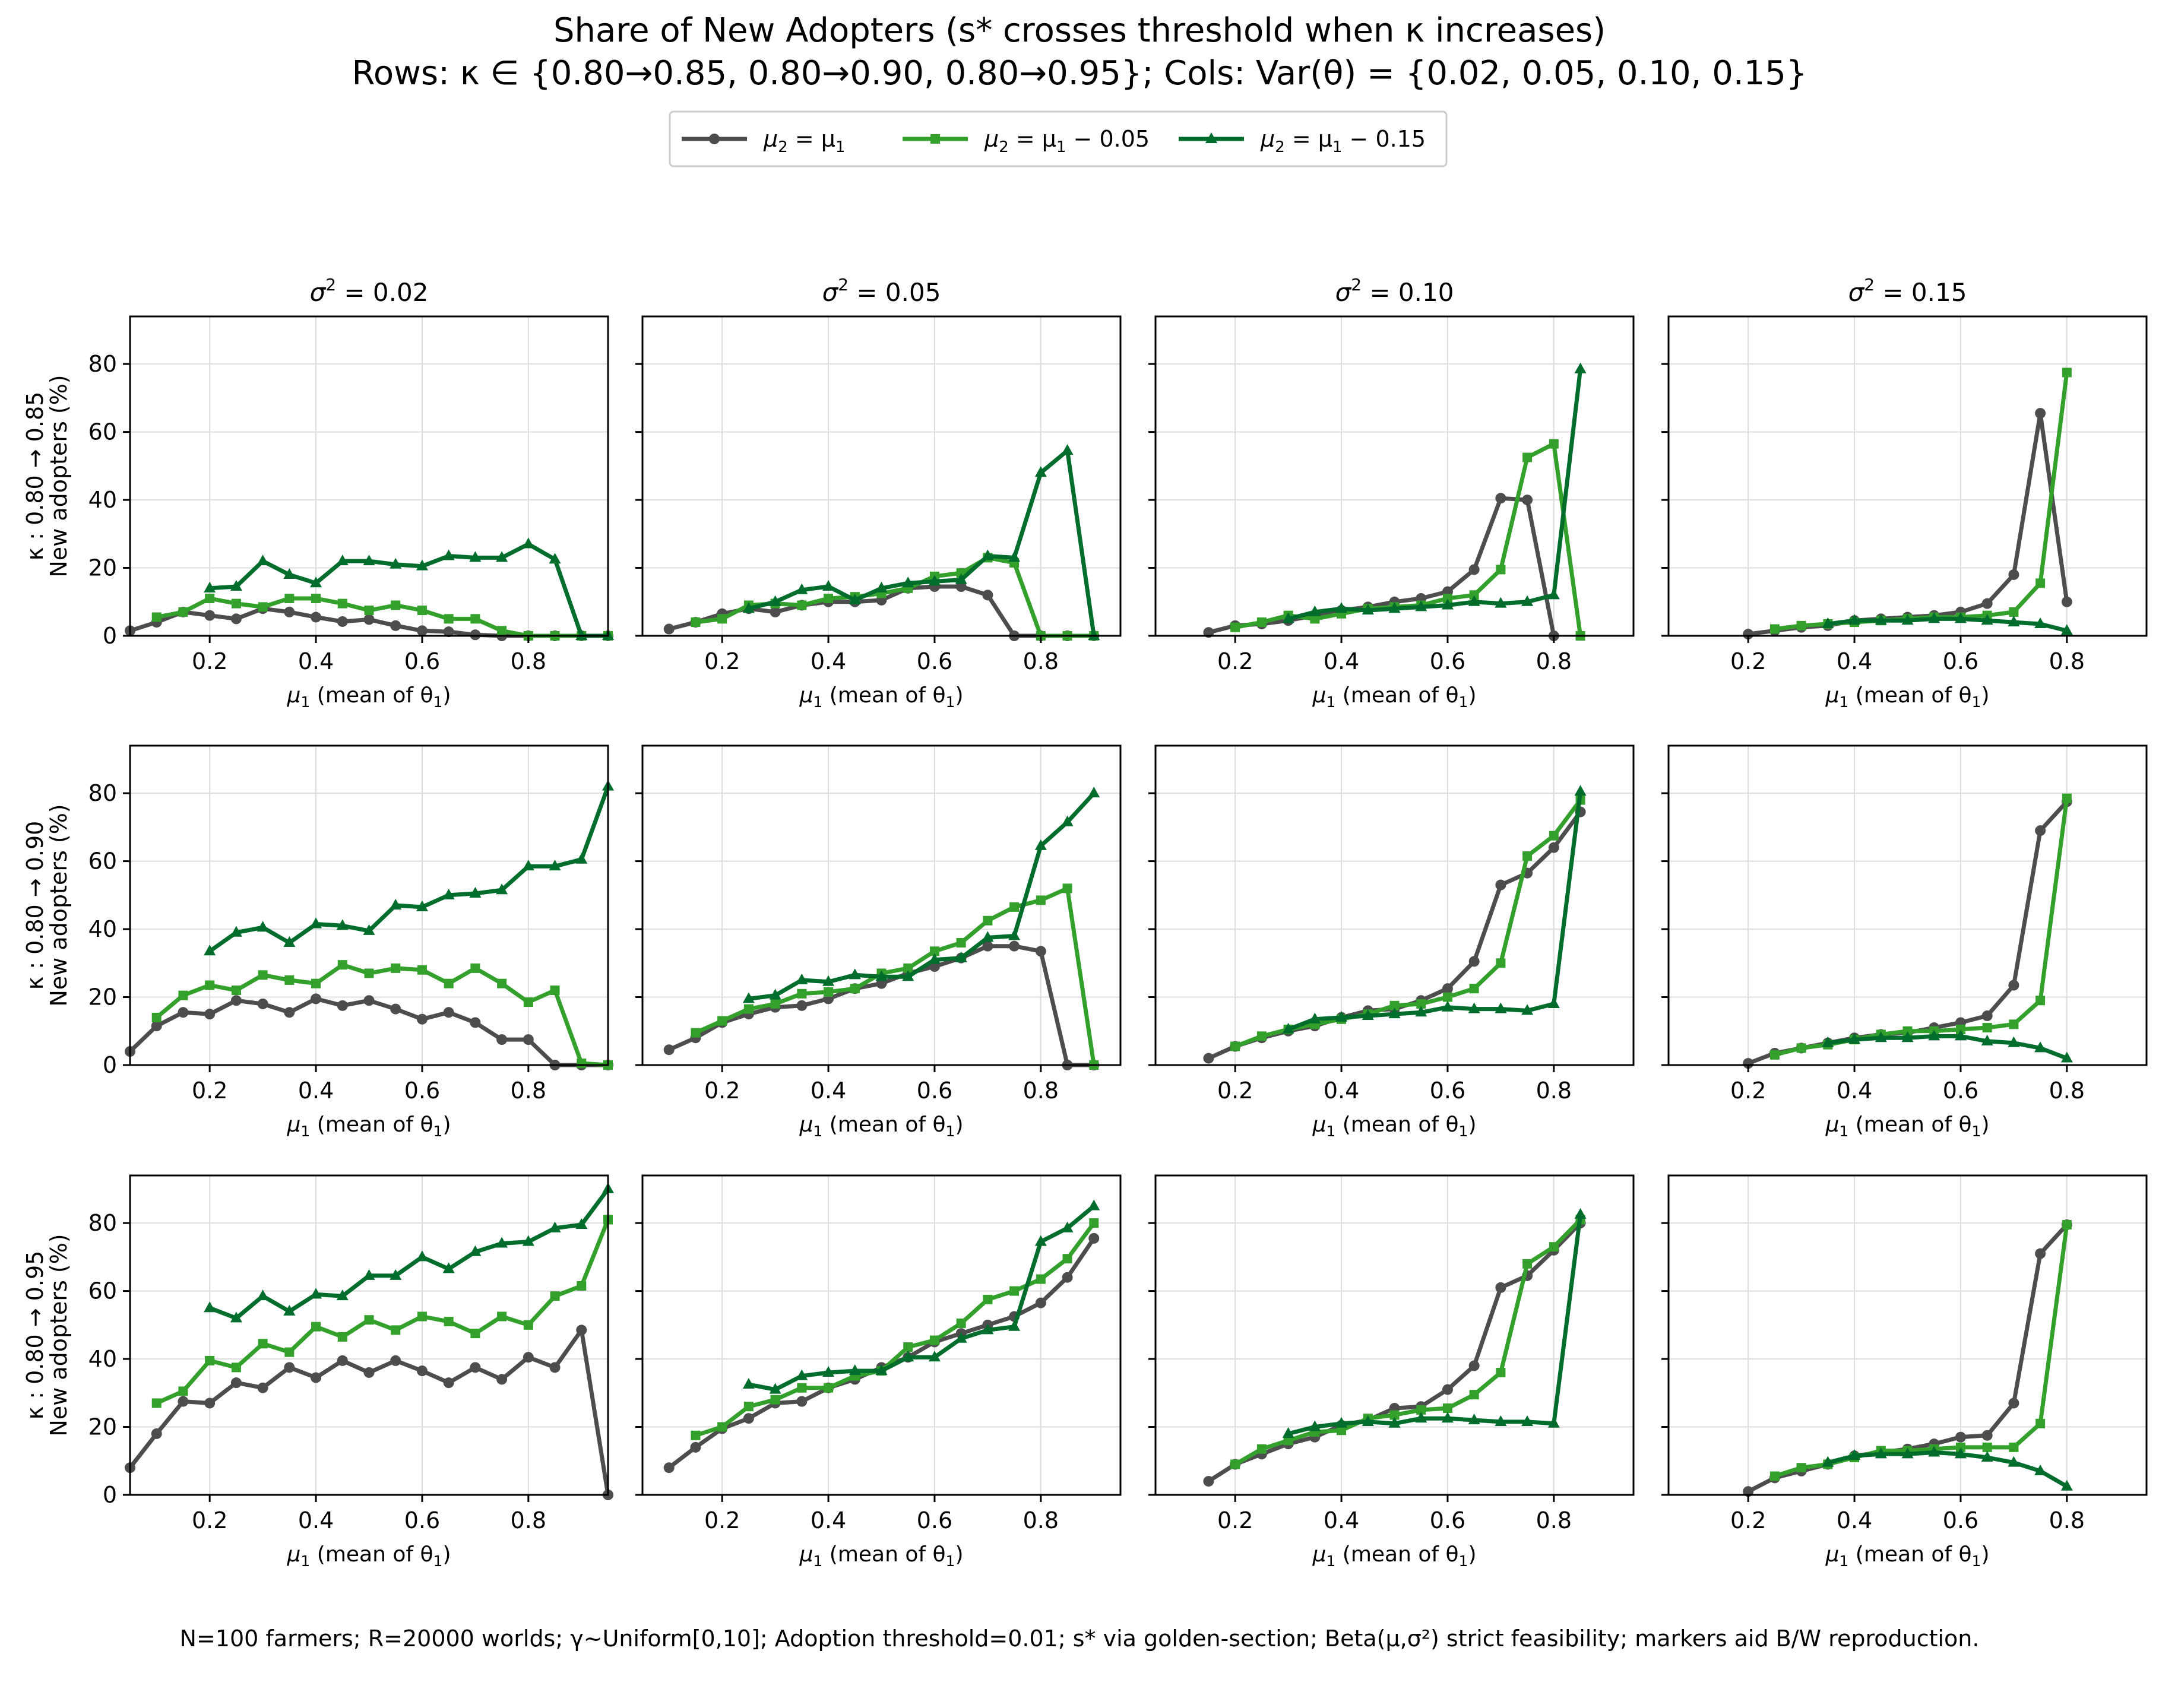  Describe the element at coordinates (35, 476) in the screenshot. I see `row-kappa-label: κ : 0.80 → 0.85` at that location.